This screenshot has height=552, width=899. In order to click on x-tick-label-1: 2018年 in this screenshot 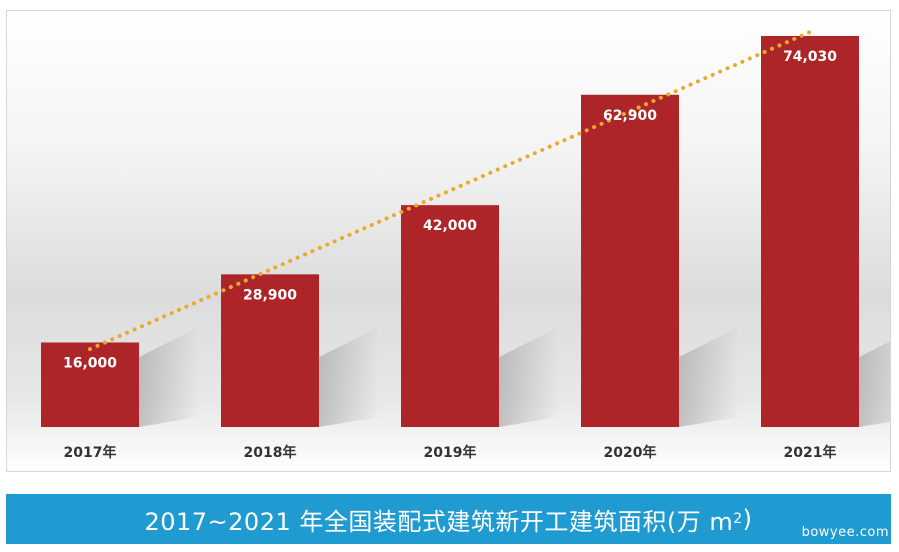, I will do `click(270, 452)`.